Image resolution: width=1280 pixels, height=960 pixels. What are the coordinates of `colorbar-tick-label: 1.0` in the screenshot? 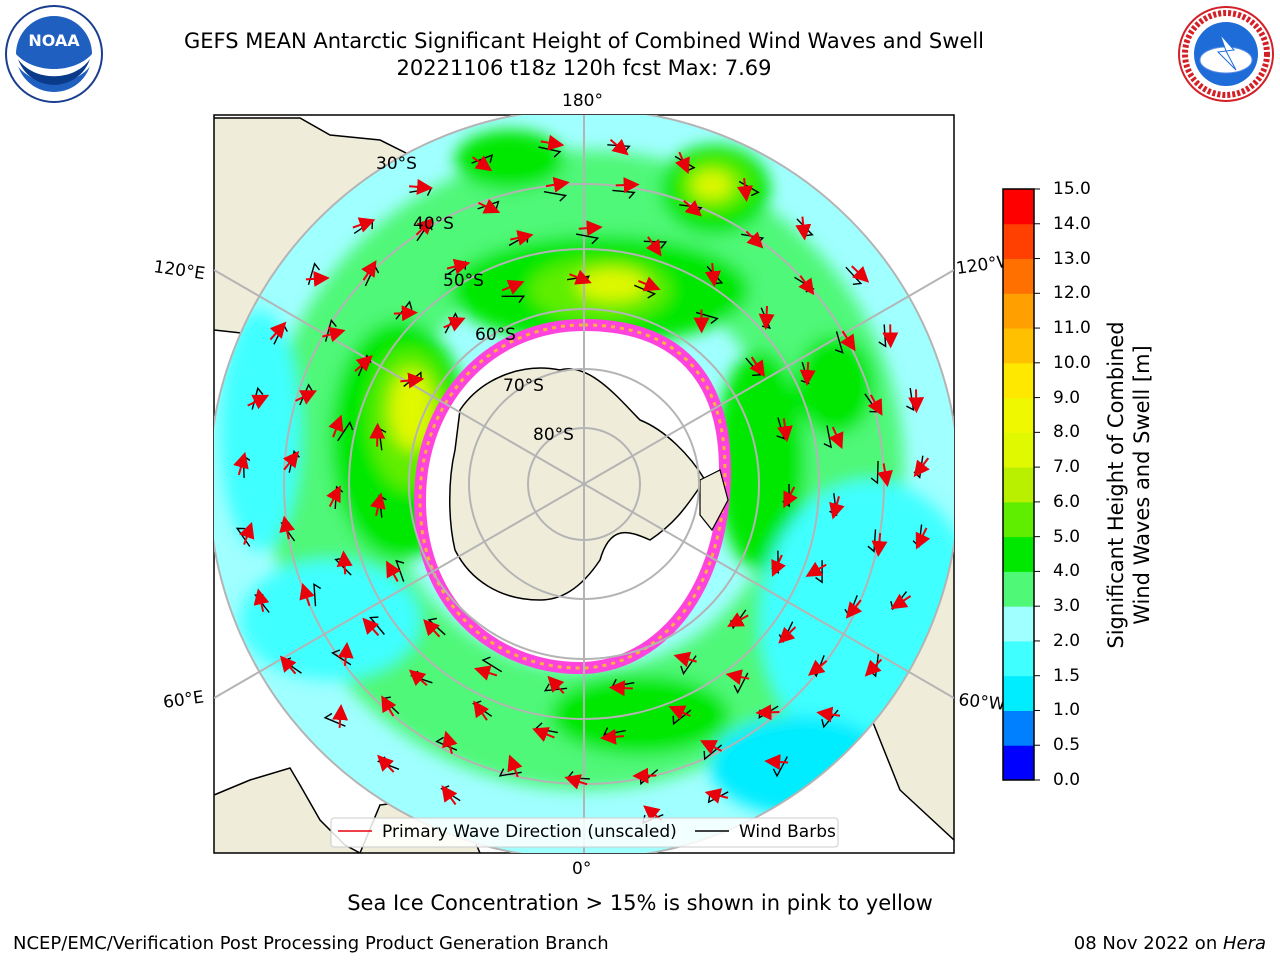 It's located at (1067, 710).